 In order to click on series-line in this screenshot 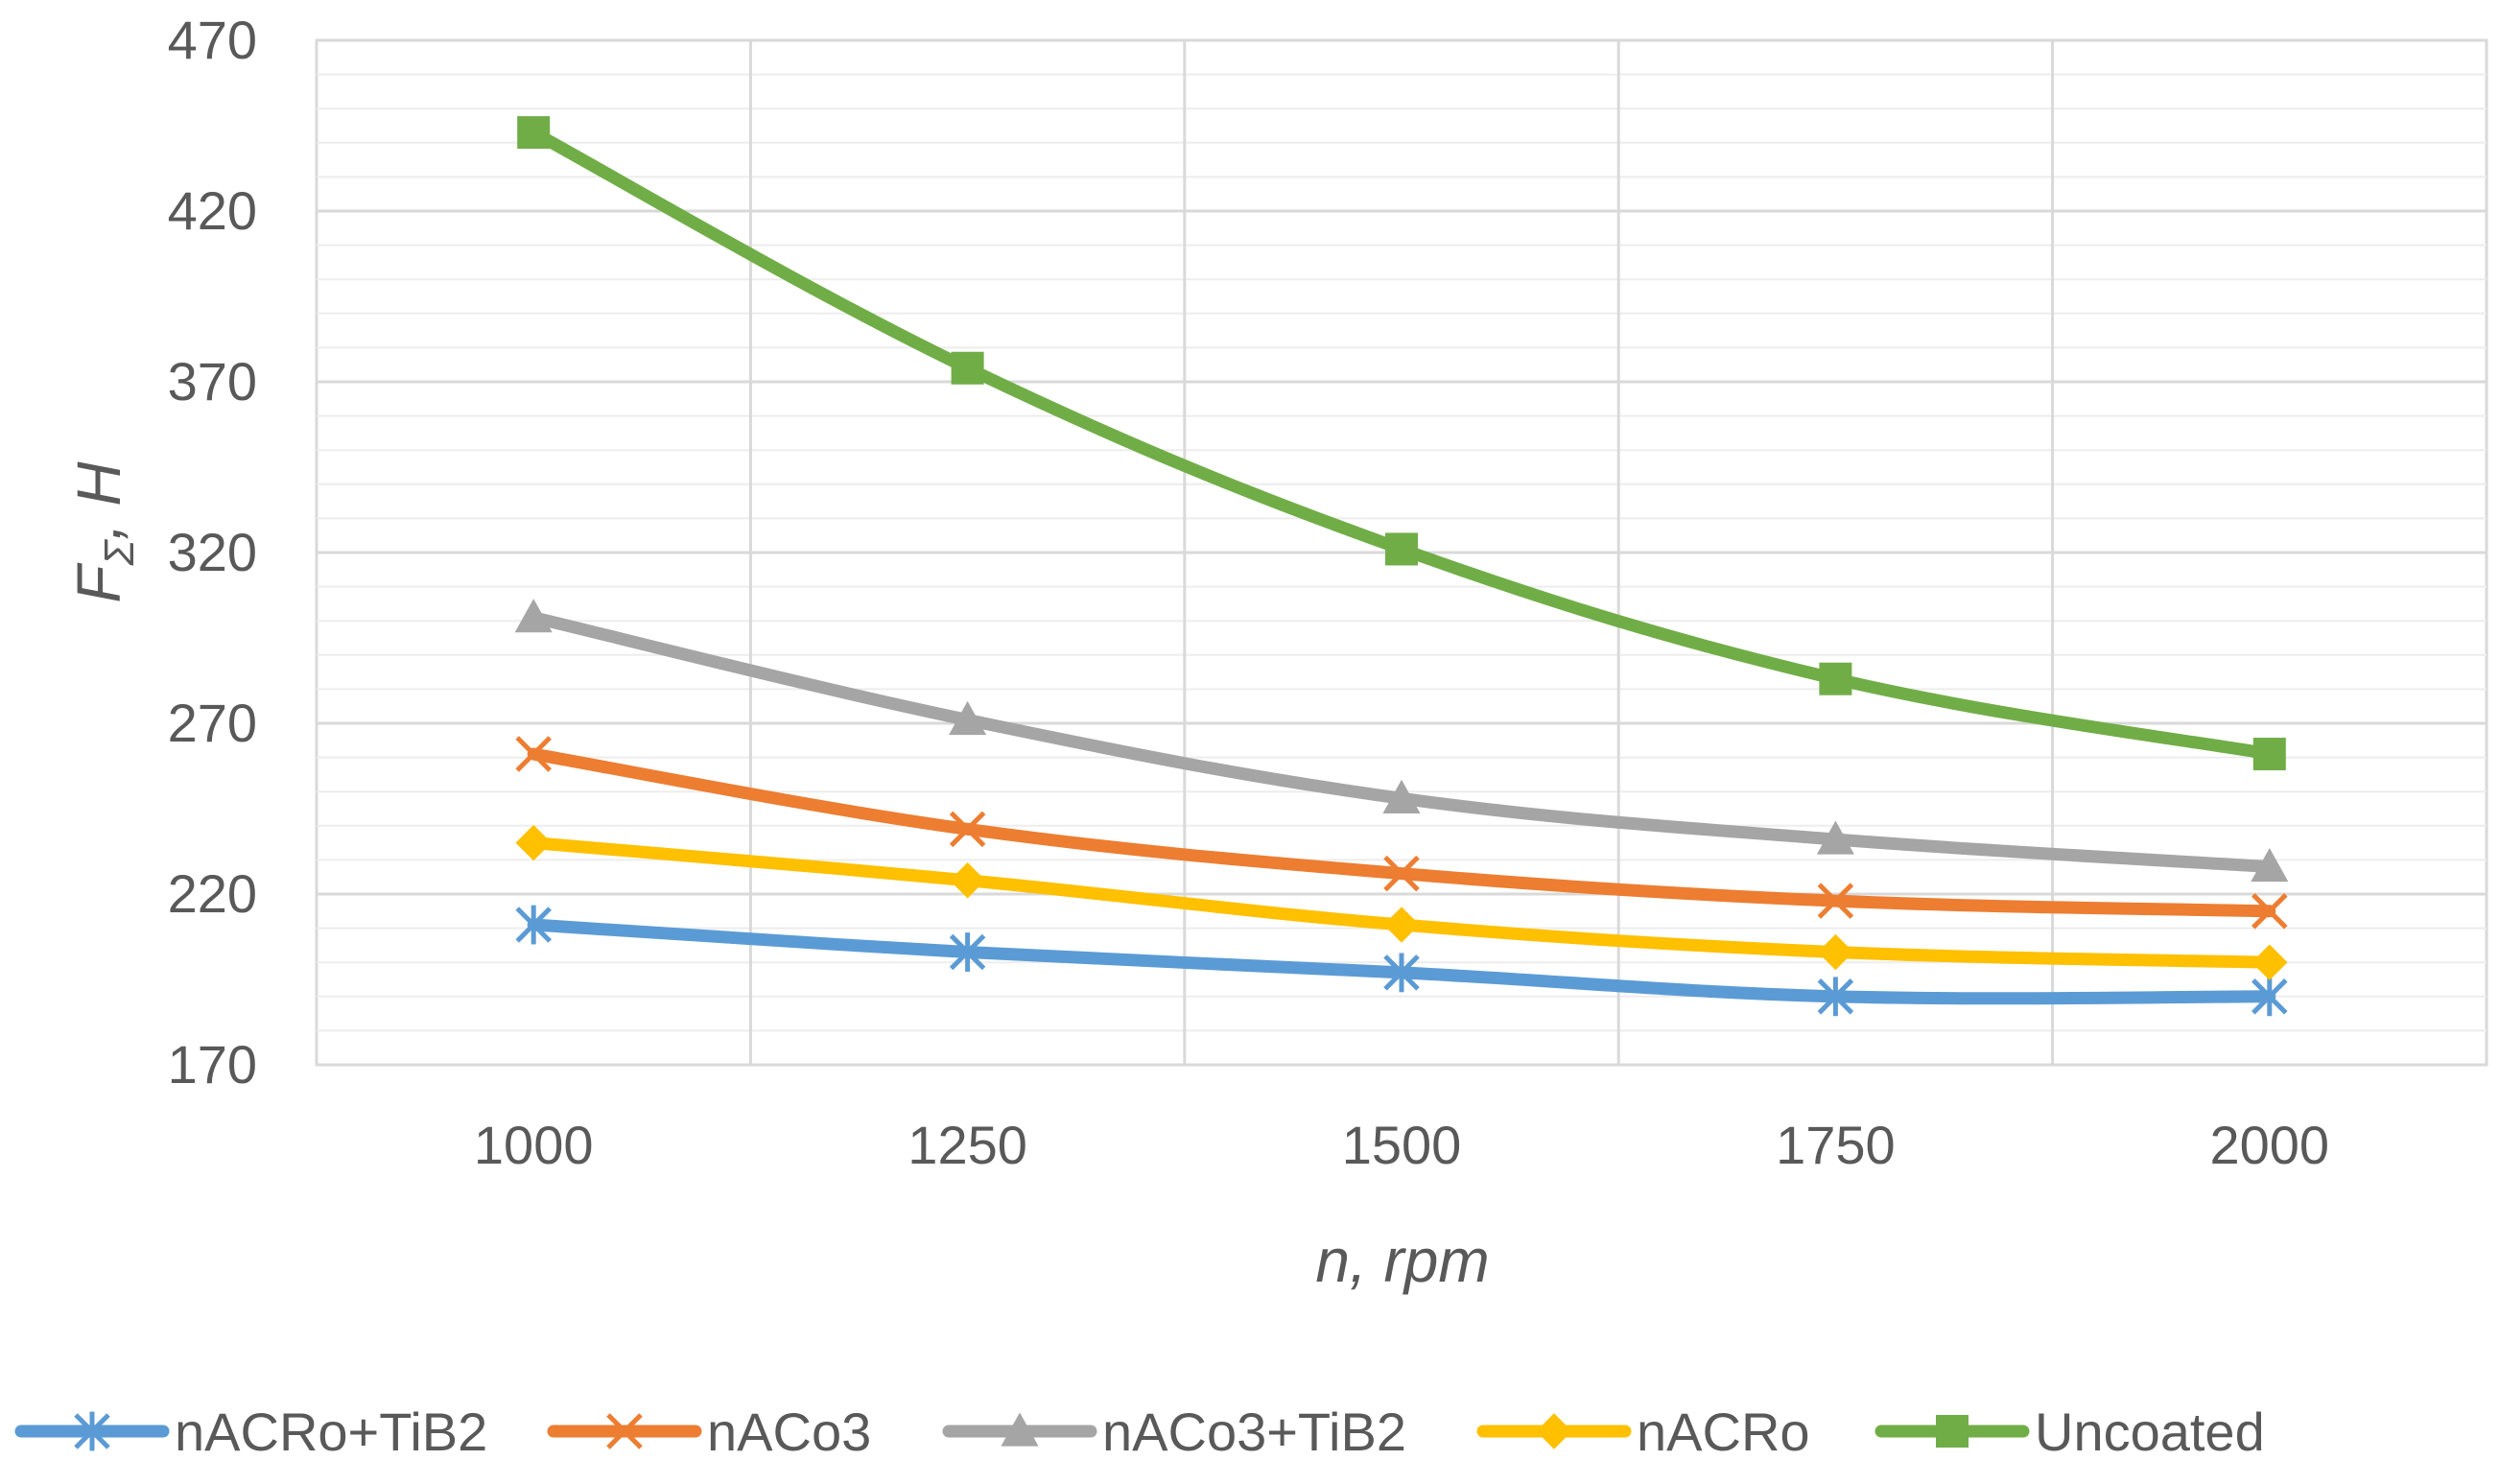, I will do `click(1402, 832)`.